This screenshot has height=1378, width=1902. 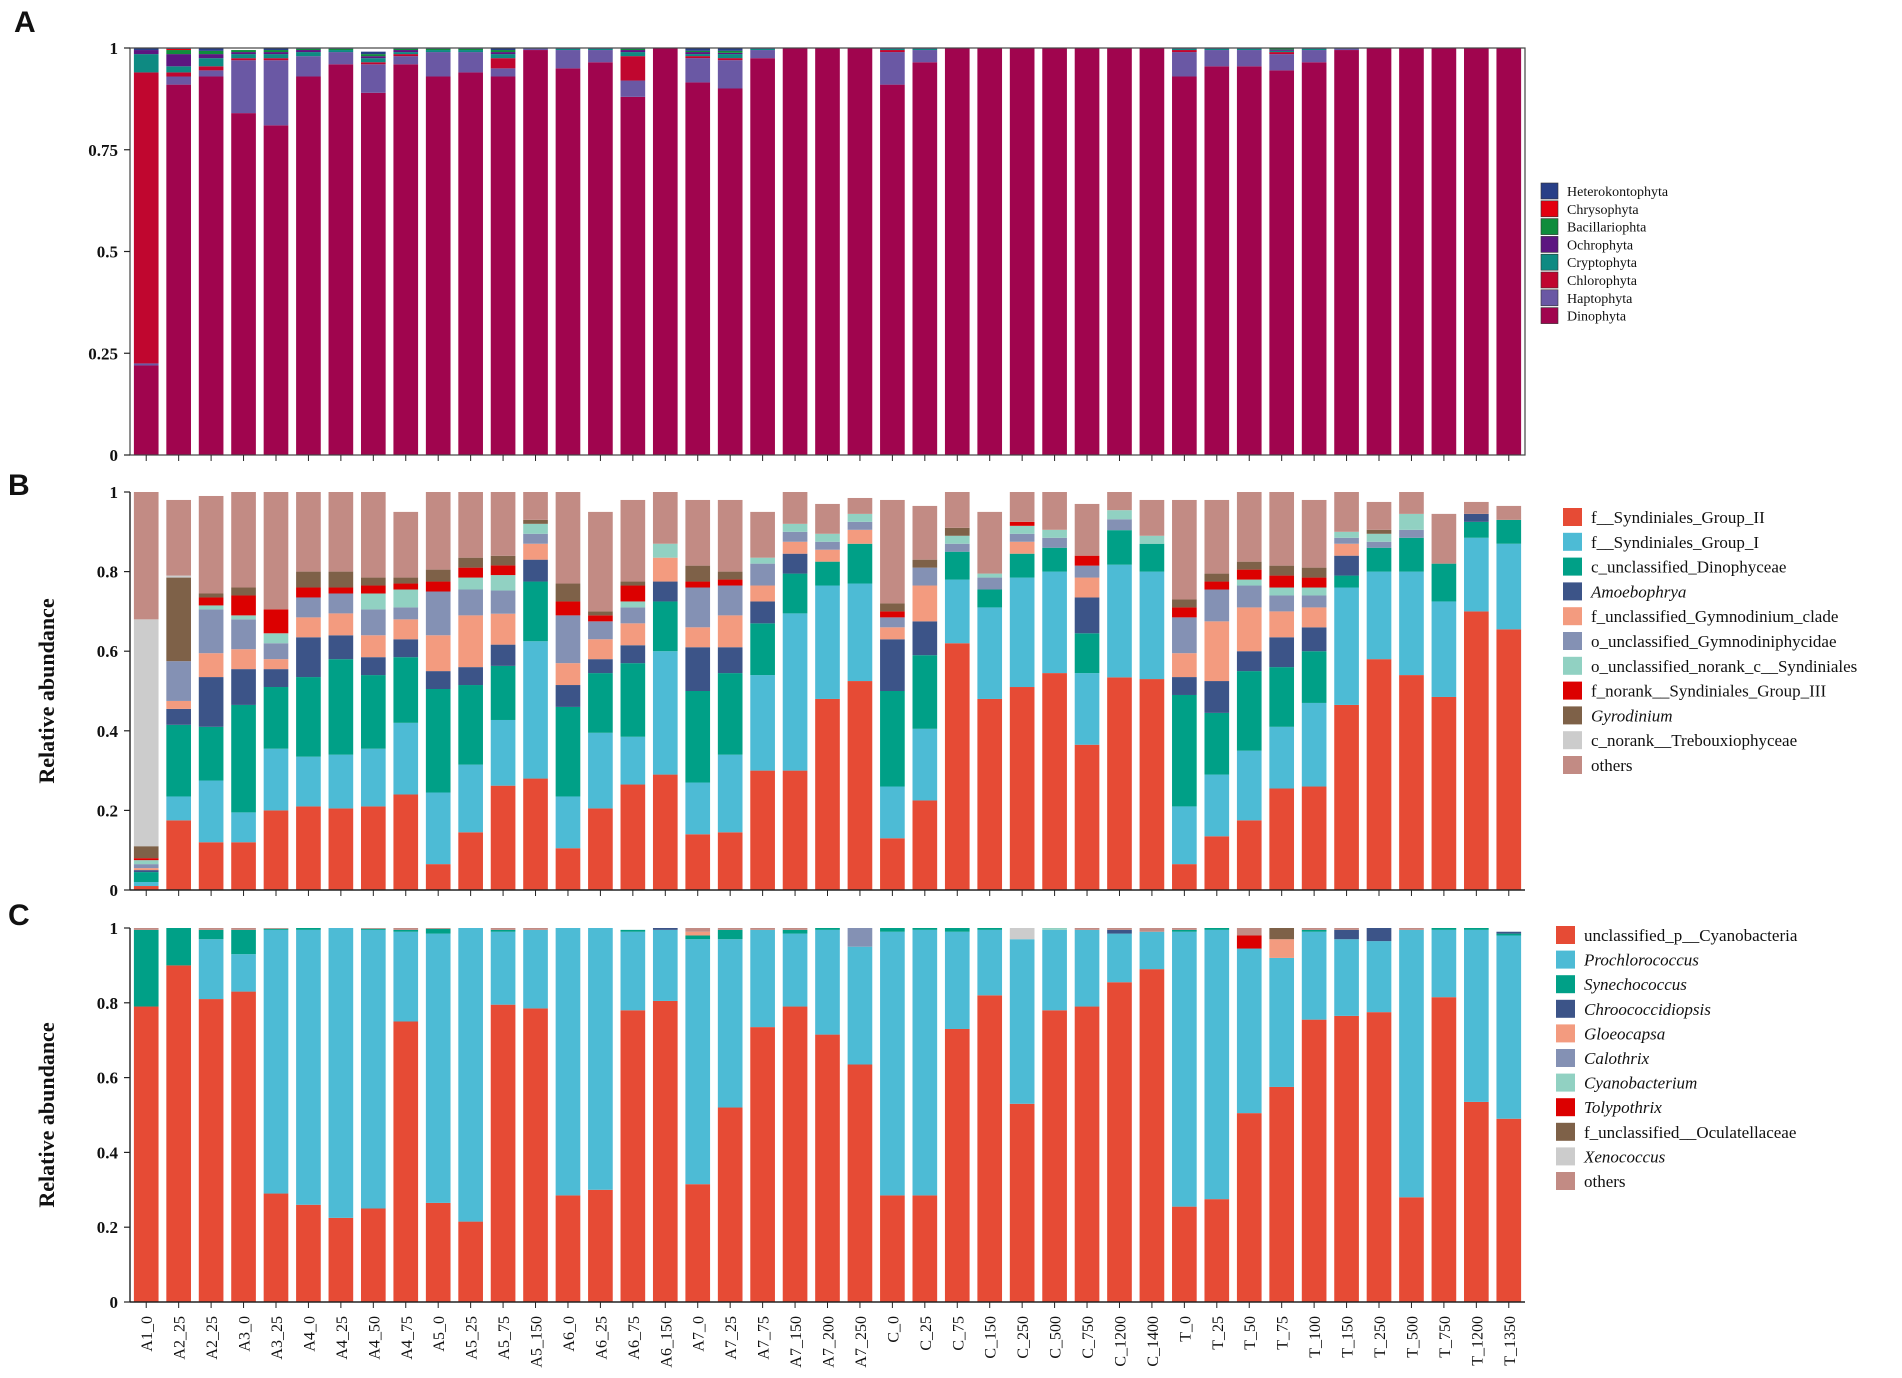 I want to click on y-tick-label: 0, so click(x=114, y=1302).